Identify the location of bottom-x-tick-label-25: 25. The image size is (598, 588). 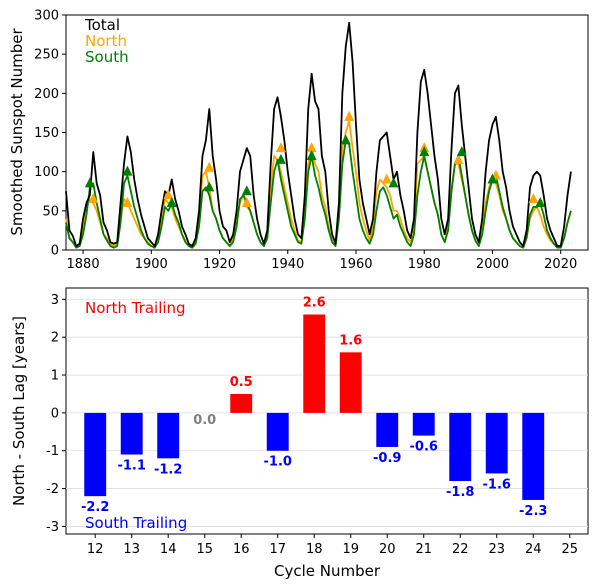
(569, 549).